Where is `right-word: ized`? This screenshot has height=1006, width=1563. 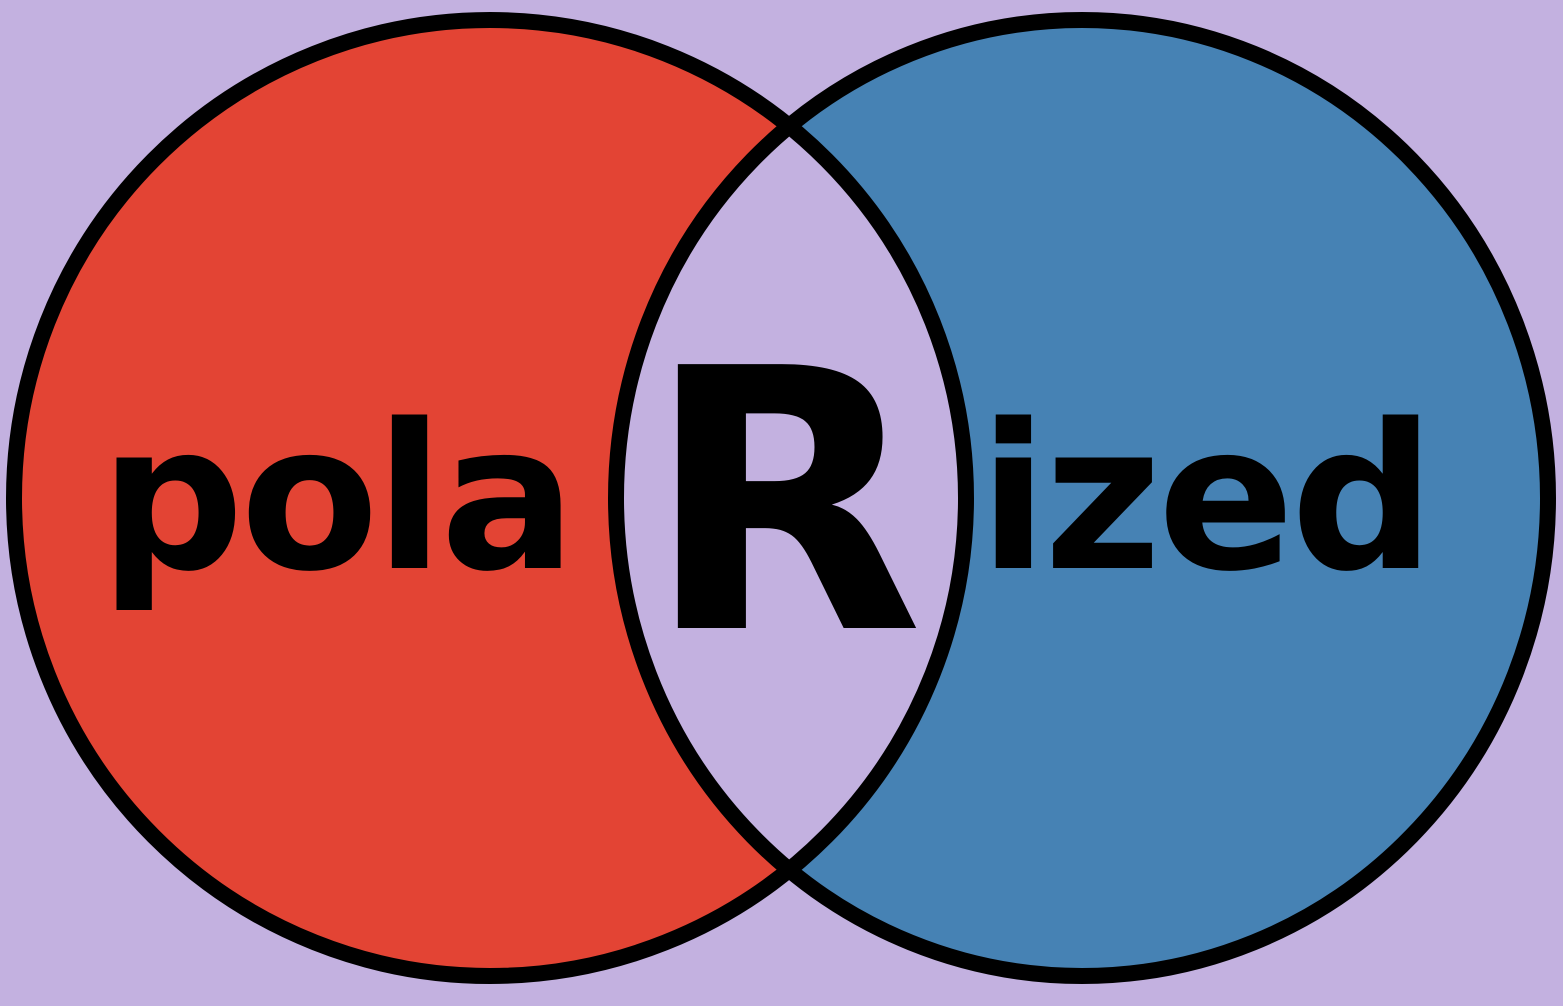
right-word: ized is located at coordinates (1205, 498).